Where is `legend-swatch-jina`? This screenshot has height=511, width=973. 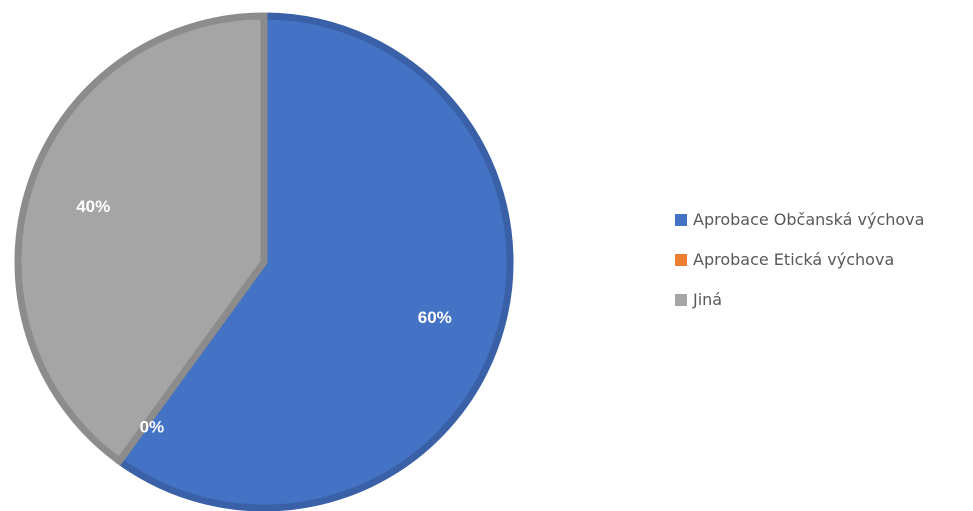
legend-swatch-jina is located at coordinates (681, 300).